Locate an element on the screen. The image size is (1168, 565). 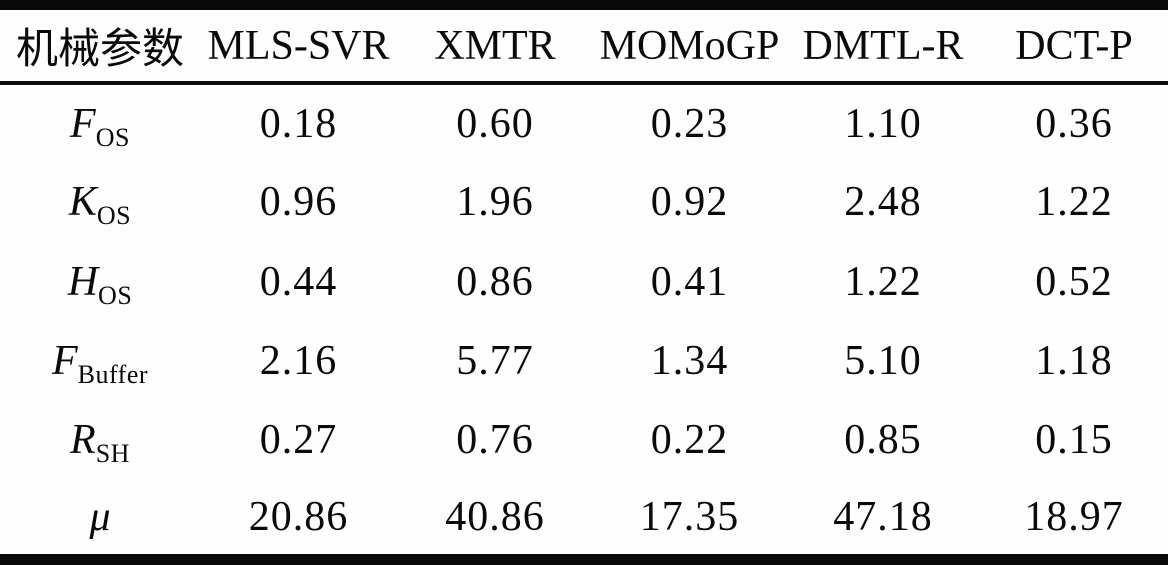
col-header-mls-svr: MLS-SVR is located at coordinates (298, 45).